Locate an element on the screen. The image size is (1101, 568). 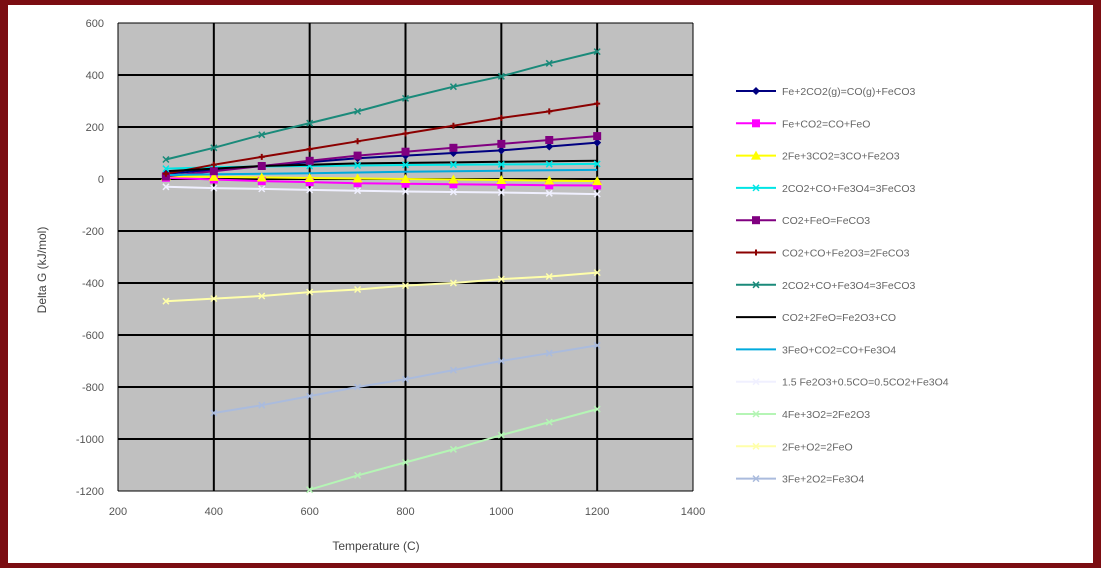
y-tick-label: -800 is located at coordinates (93, 388).